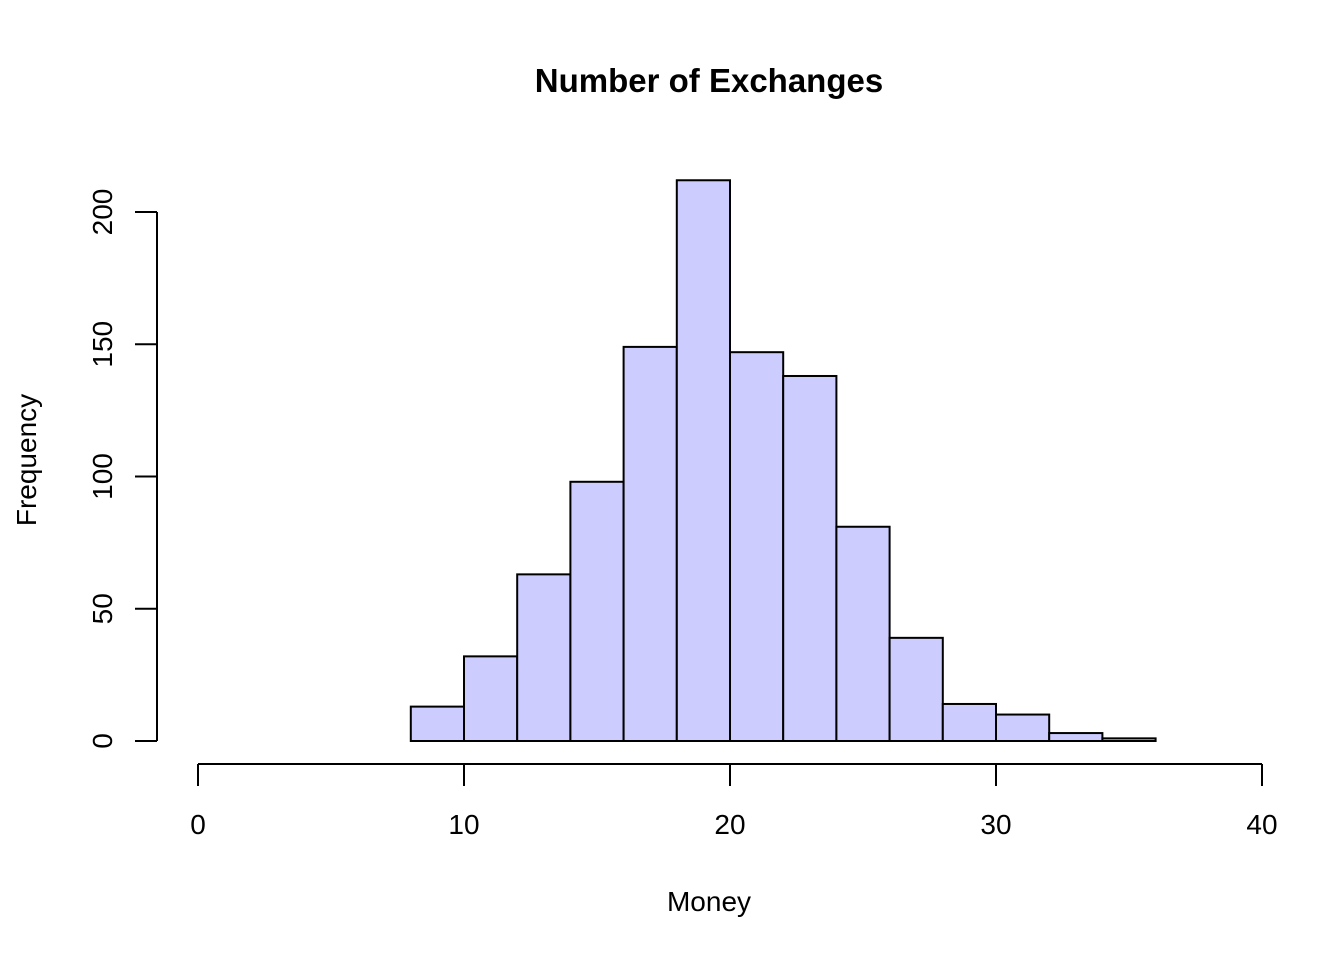  What do you see at coordinates (102, 212) in the screenshot?
I see `y-tick-label-200: 200` at bounding box center [102, 212].